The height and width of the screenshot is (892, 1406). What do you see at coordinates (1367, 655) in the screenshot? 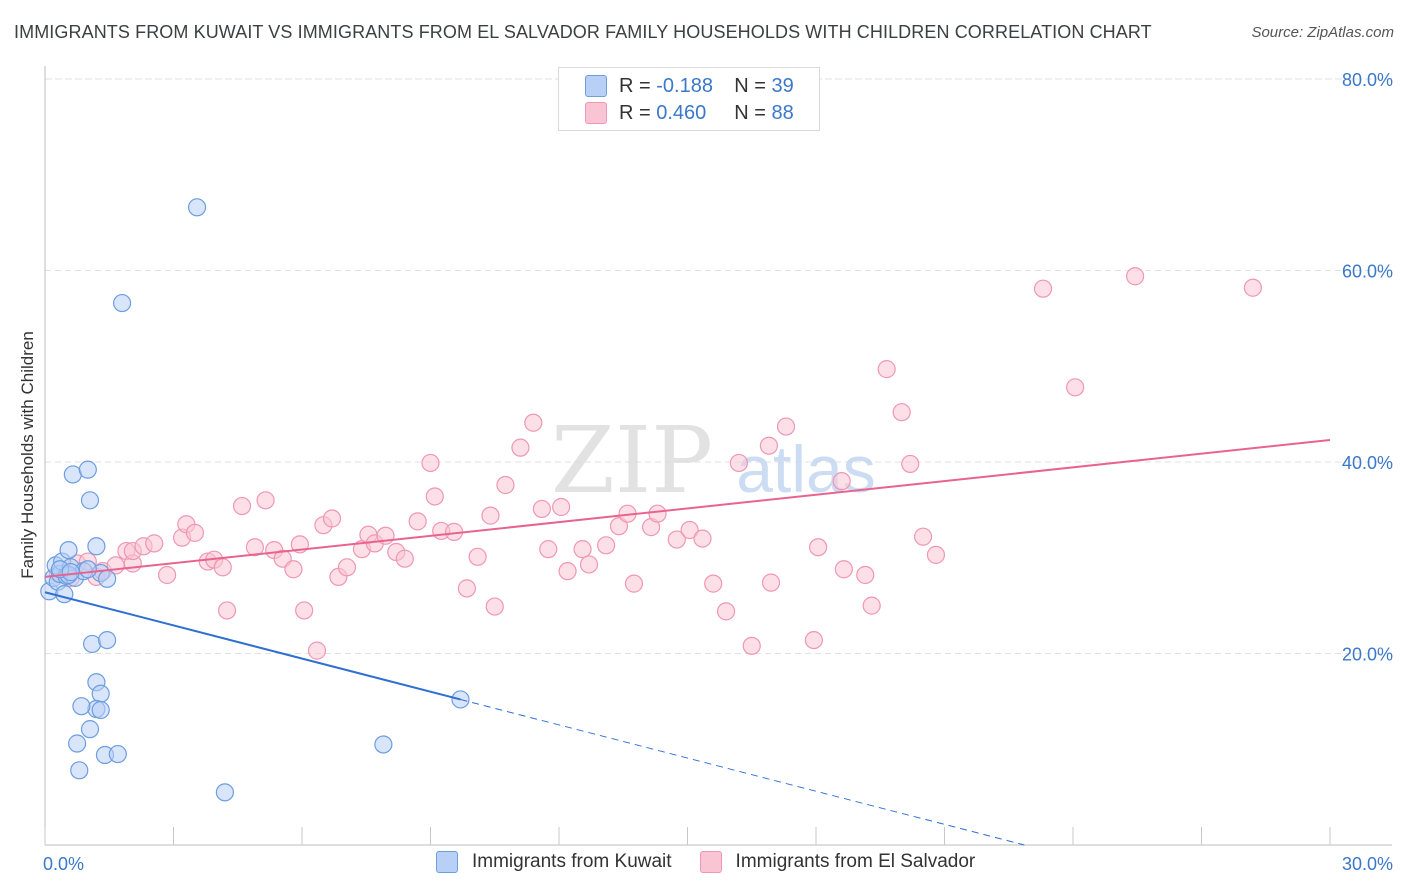
I see `y-tick-label: 20.0%` at bounding box center [1367, 655].